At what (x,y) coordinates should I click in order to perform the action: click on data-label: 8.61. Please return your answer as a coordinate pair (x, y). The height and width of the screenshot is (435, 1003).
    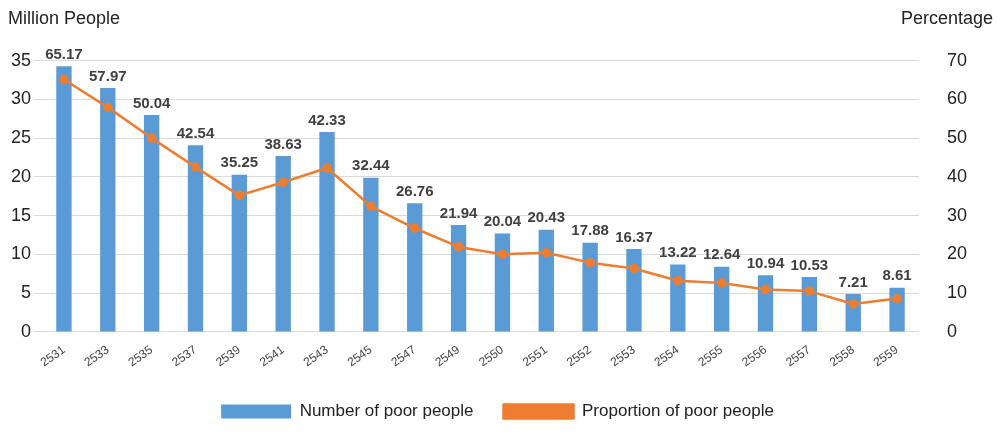
    Looking at the image, I should click on (897, 275).